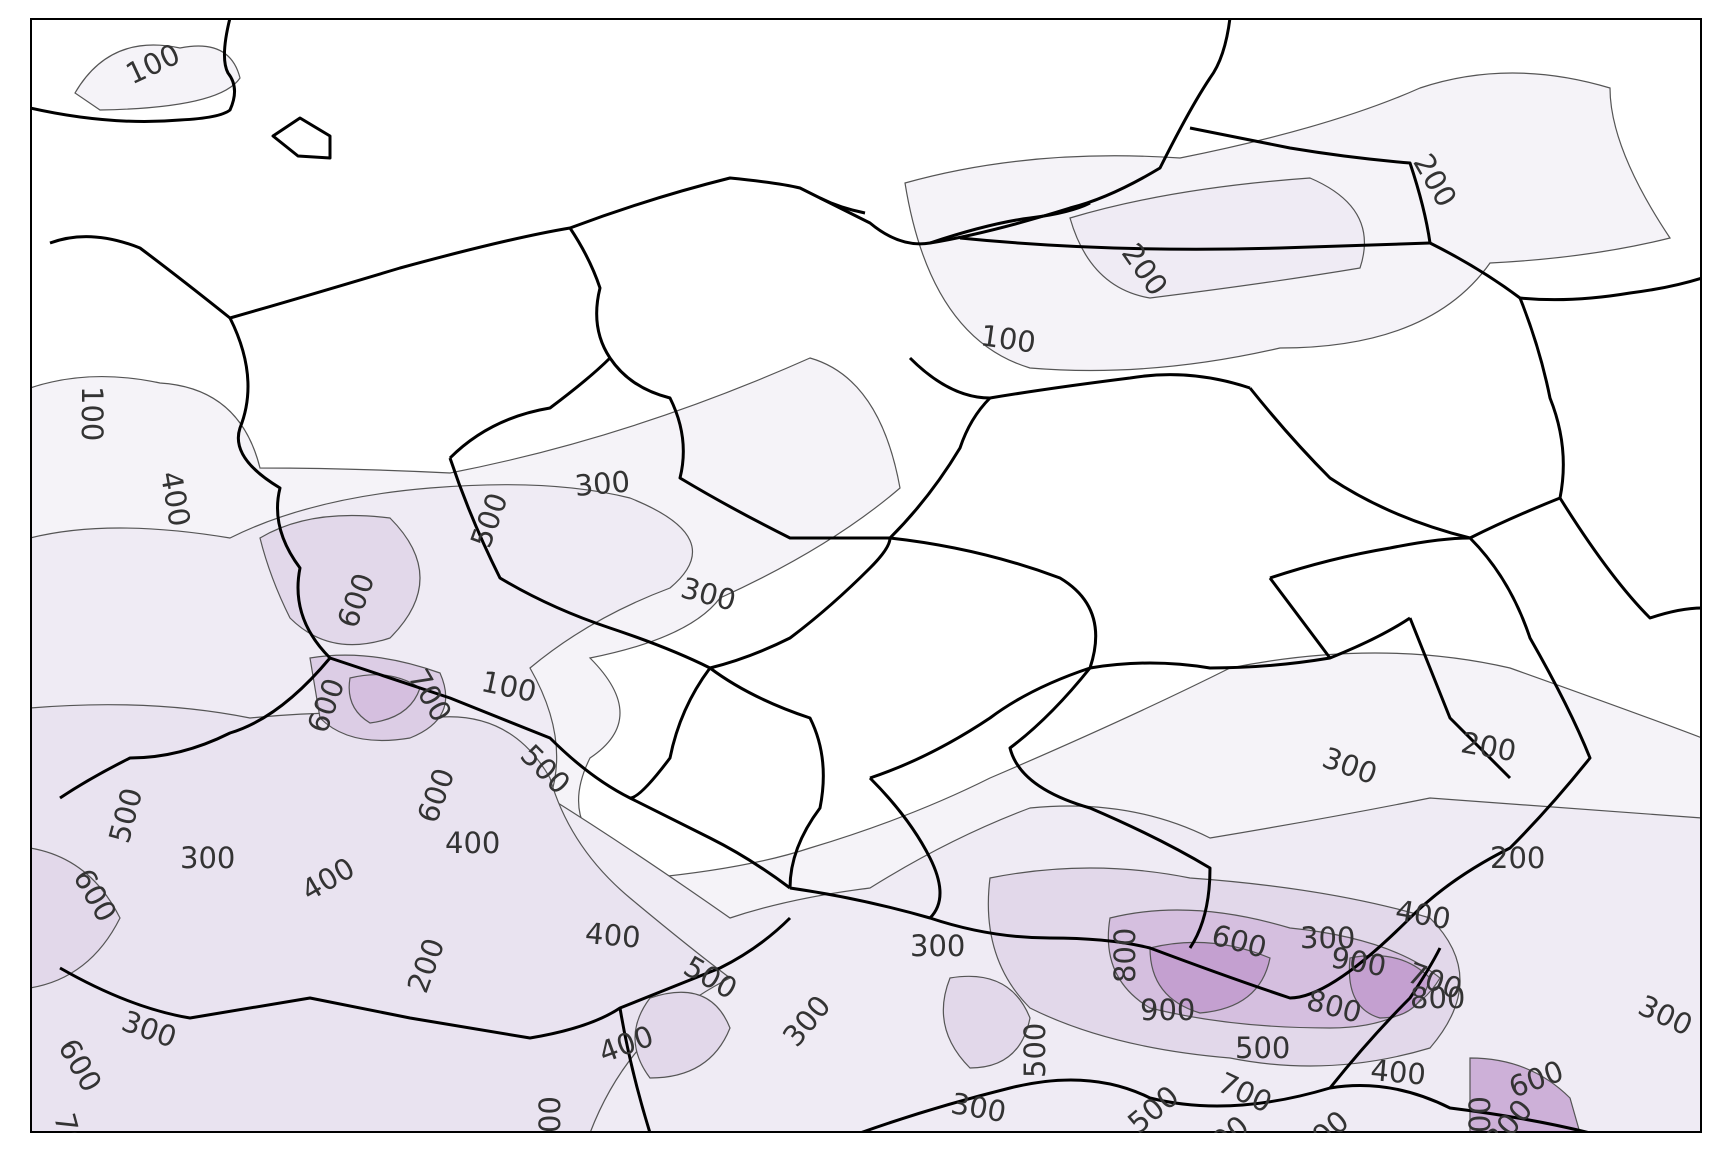 The image size is (1712, 1158). Describe the element at coordinates (1225, 1106) in the screenshot. I see `border-hungary-south` at that location.